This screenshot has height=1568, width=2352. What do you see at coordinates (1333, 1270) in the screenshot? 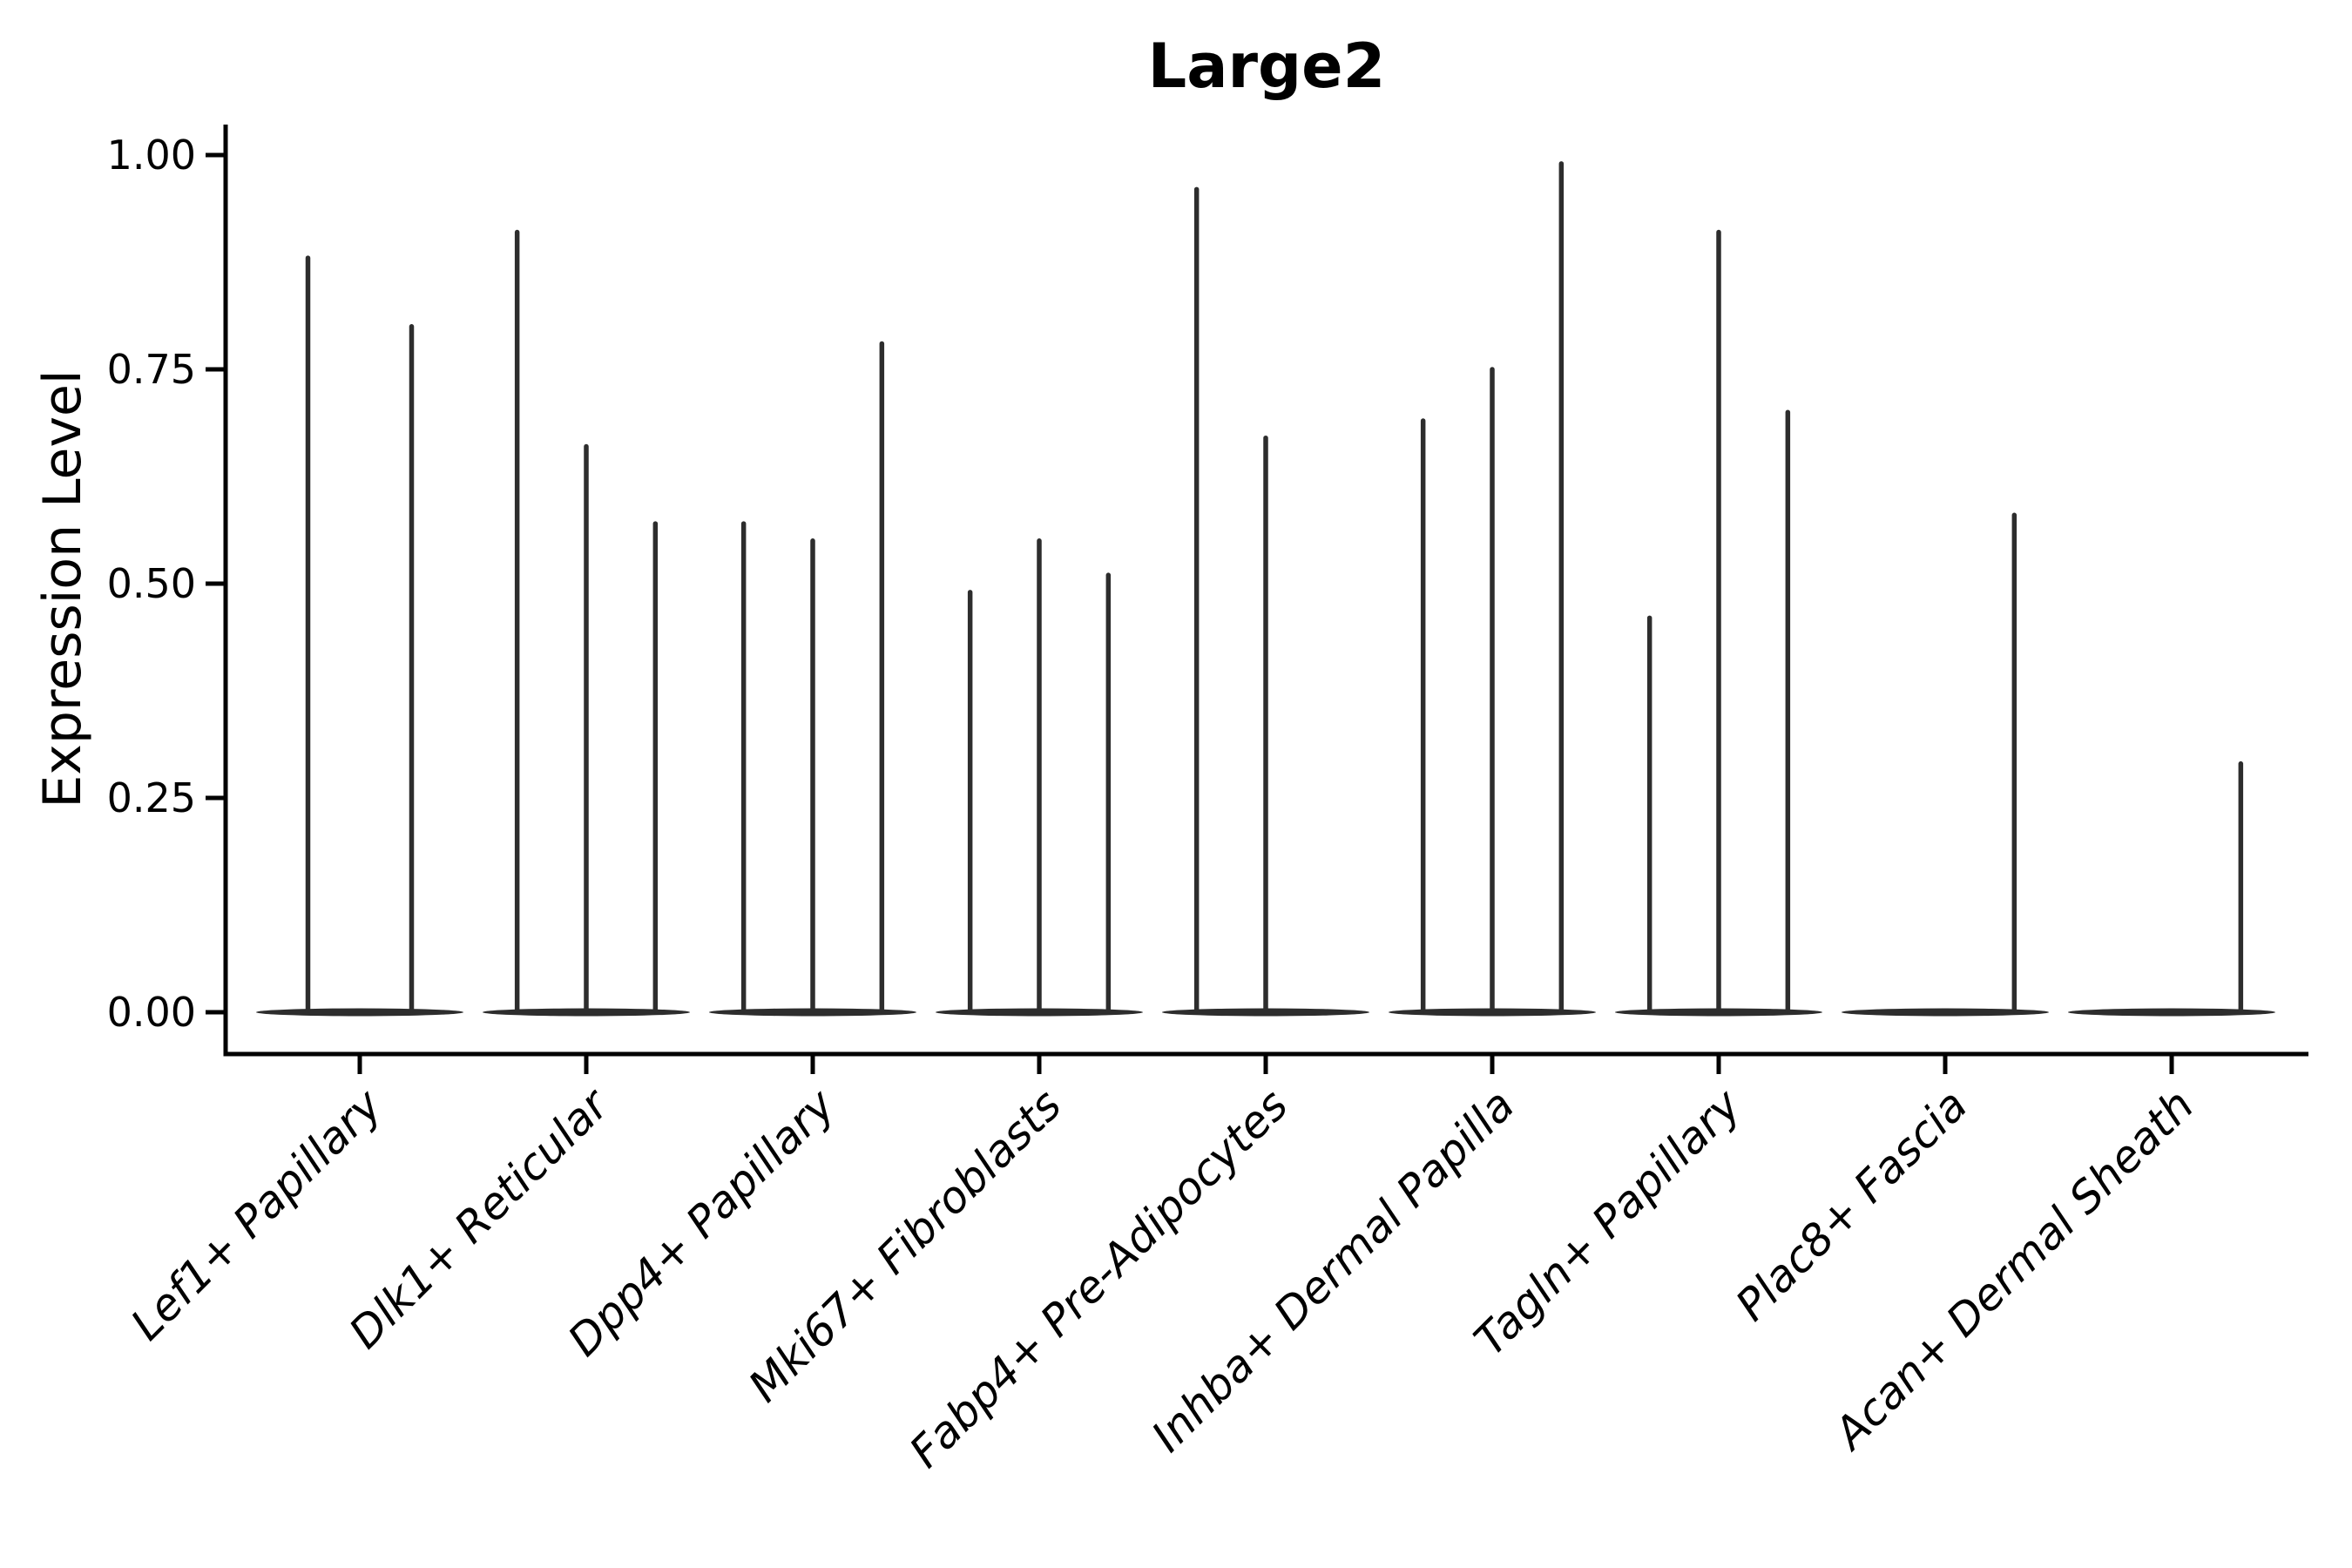
I see `x-category-label: Inhba+ Dermal Papilla` at bounding box center [1333, 1270].